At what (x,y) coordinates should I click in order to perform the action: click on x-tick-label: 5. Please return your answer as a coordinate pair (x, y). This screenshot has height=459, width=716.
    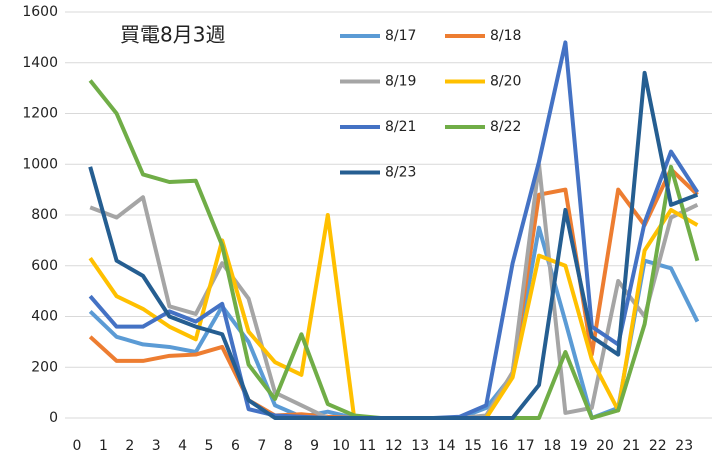
    Looking at the image, I should click on (209, 446).